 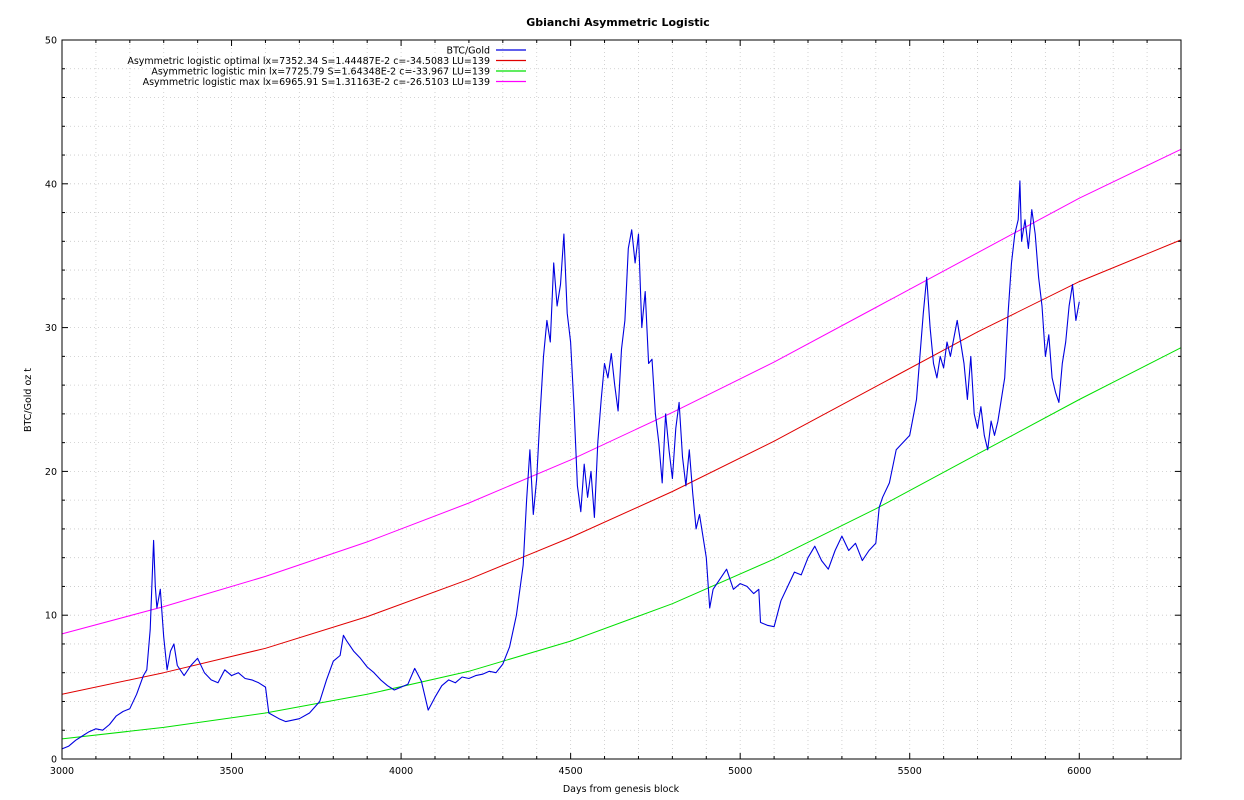 I want to click on y-tick-label: 50, so click(x=51, y=41).